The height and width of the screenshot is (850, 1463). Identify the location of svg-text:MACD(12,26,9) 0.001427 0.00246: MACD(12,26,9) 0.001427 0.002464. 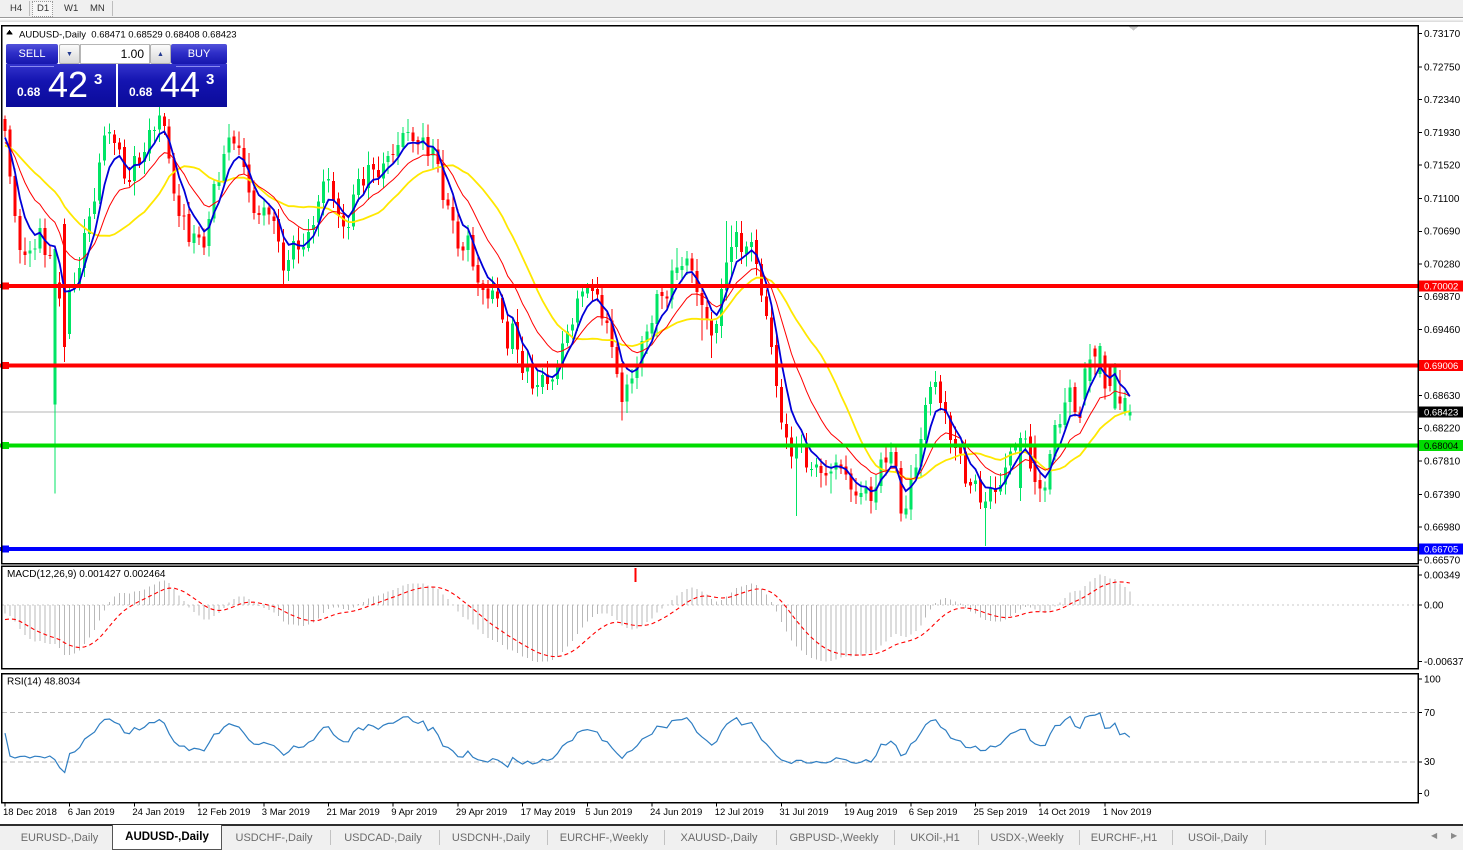
(86, 574).